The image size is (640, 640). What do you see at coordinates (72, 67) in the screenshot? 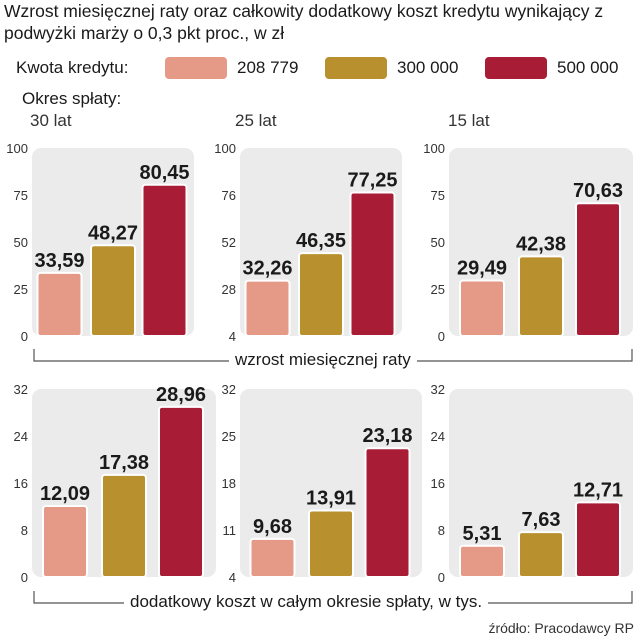
I see `legend-label: Kwota kredytu:` at bounding box center [72, 67].